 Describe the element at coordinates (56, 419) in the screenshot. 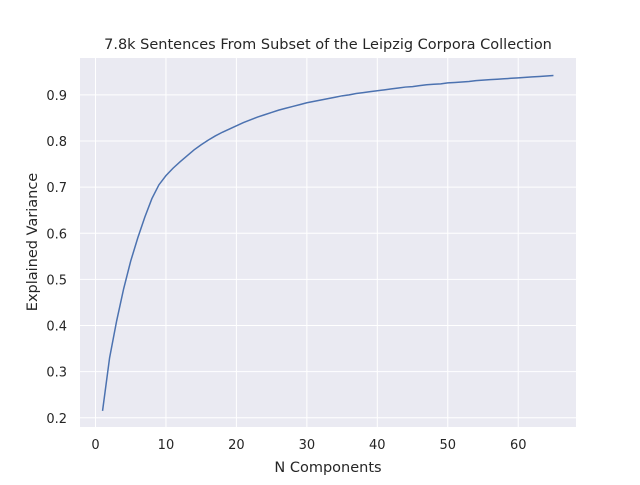

I see `y-tick-label: 0.2` at that location.